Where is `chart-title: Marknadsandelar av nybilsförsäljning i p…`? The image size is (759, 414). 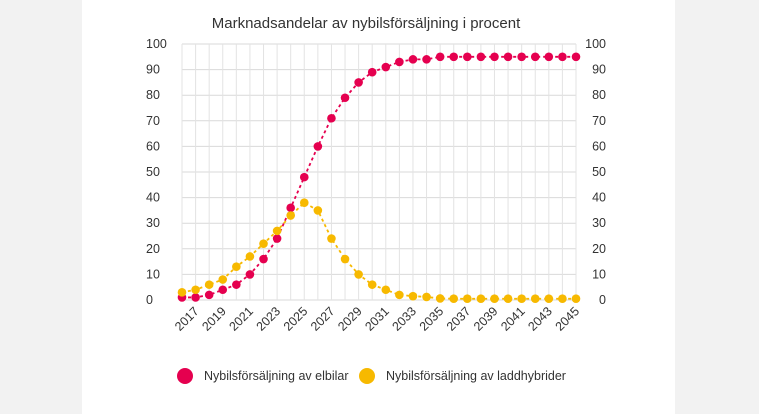
chart-title: Marknadsandelar av nybilsförsäljning i p… is located at coordinates (366, 23).